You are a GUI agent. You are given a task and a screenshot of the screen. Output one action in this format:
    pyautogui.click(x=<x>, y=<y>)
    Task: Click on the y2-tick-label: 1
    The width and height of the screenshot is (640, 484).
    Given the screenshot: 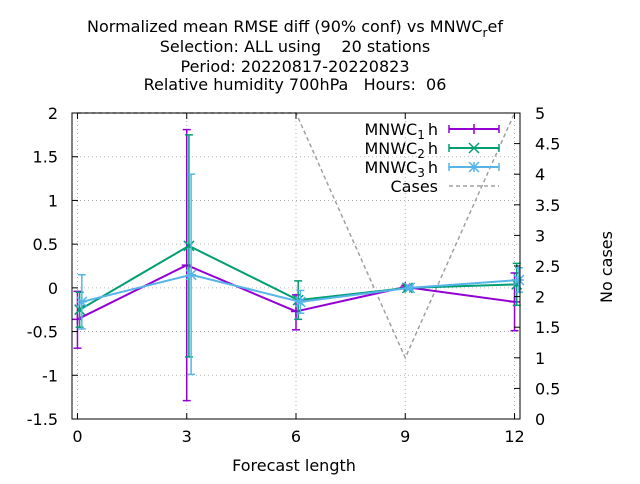 What is the action you would take?
    pyautogui.click(x=540, y=358)
    